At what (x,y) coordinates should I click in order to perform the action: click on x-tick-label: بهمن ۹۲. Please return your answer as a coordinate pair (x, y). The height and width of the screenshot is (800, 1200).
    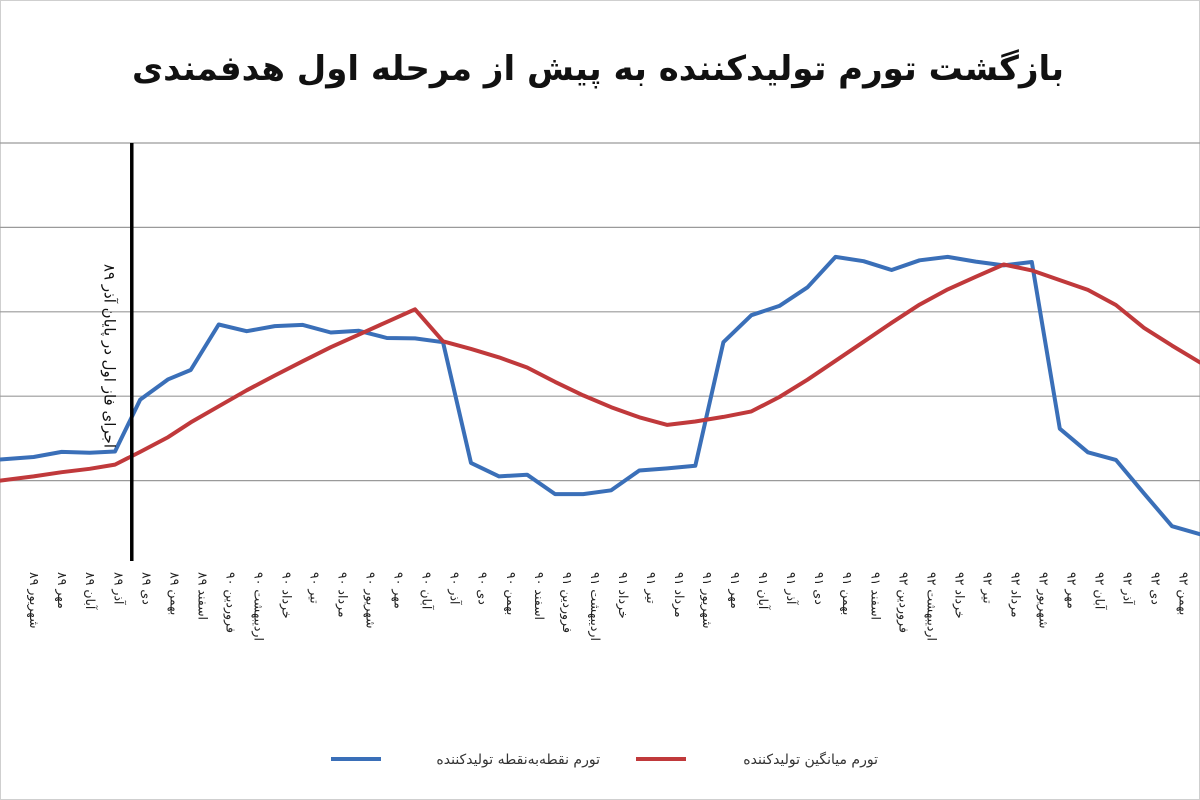
    Looking at the image, I should click on (1184, 593).